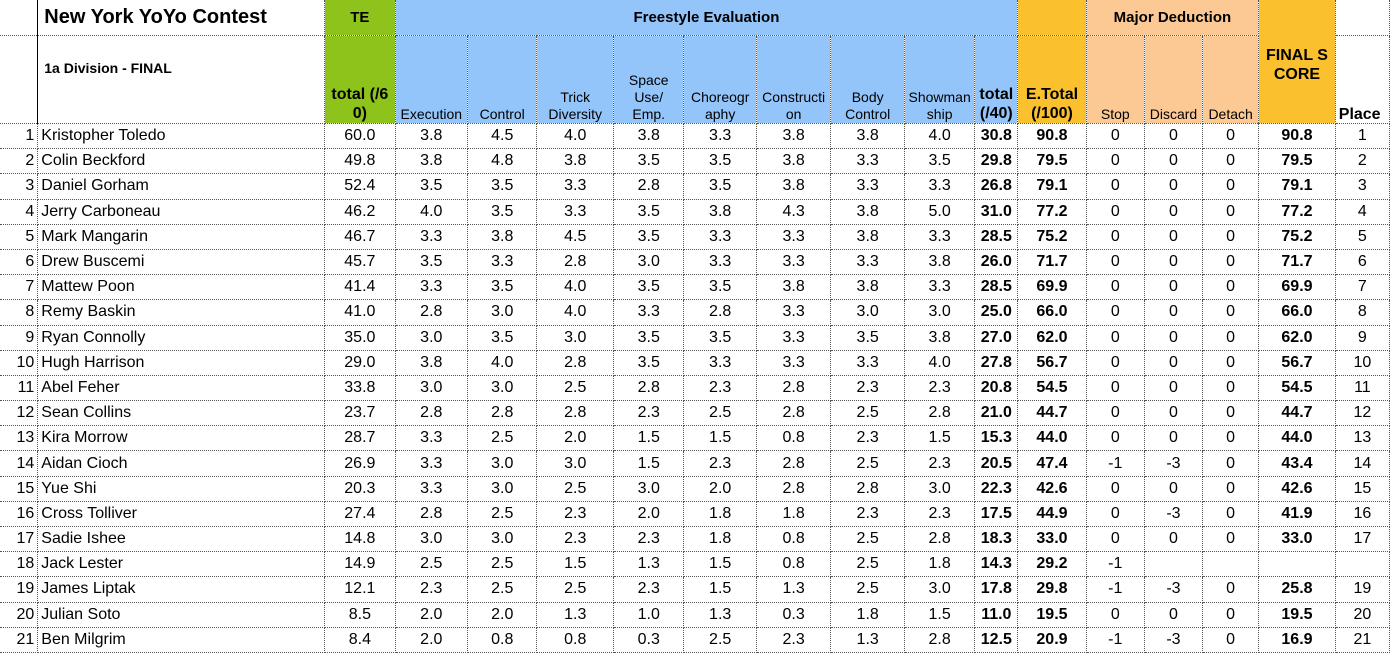 The height and width of the screenshot is (653, 1391). What do you see at coordinates (360, 539) in the screenshot?
I see `te-total-cell: 14.8` at bounding box center [360, 539].